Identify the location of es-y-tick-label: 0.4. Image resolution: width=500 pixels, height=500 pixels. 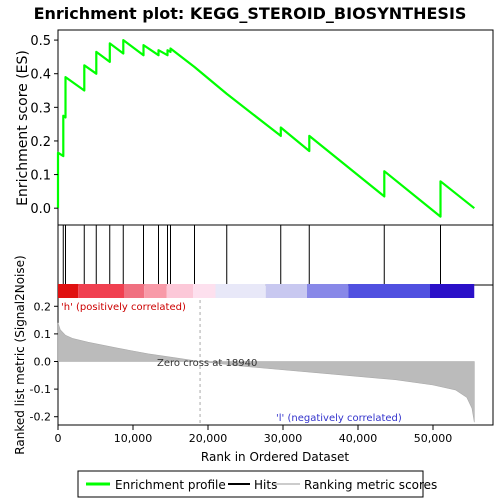
(40, 75).